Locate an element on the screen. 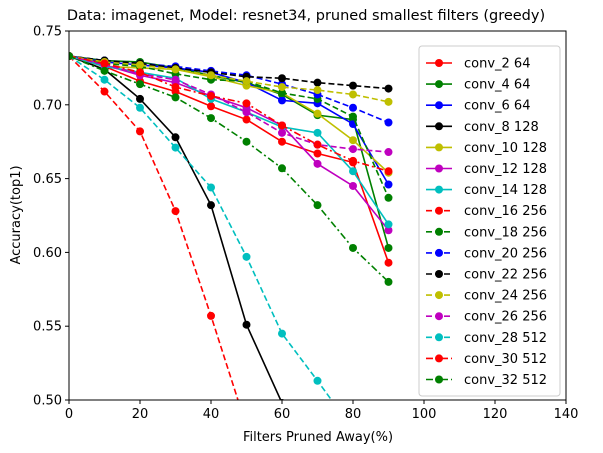 The width and height of the screenshot is (603, 453). legend-label: conv_24 256 is located at coordinates (505, 296).